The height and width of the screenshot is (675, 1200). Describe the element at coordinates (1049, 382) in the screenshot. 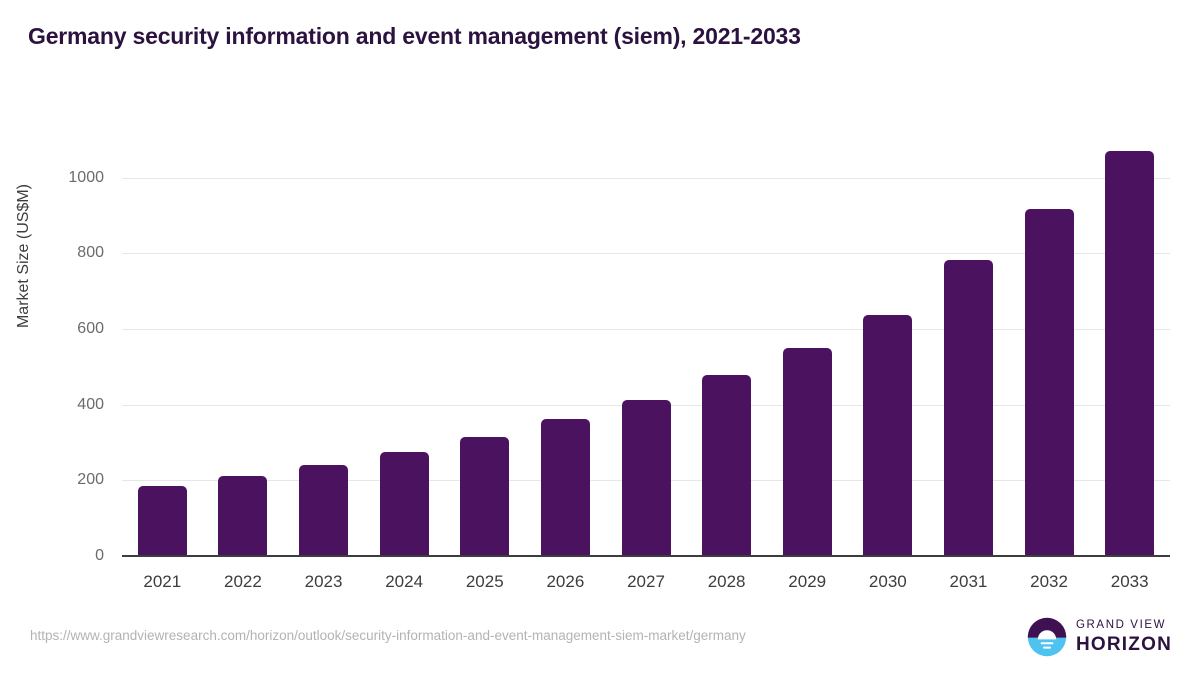

I see `bar-2032` at that location.